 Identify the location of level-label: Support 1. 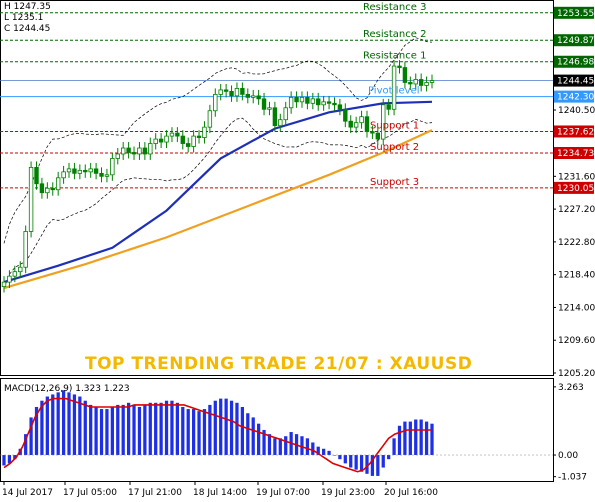
(394, 125).